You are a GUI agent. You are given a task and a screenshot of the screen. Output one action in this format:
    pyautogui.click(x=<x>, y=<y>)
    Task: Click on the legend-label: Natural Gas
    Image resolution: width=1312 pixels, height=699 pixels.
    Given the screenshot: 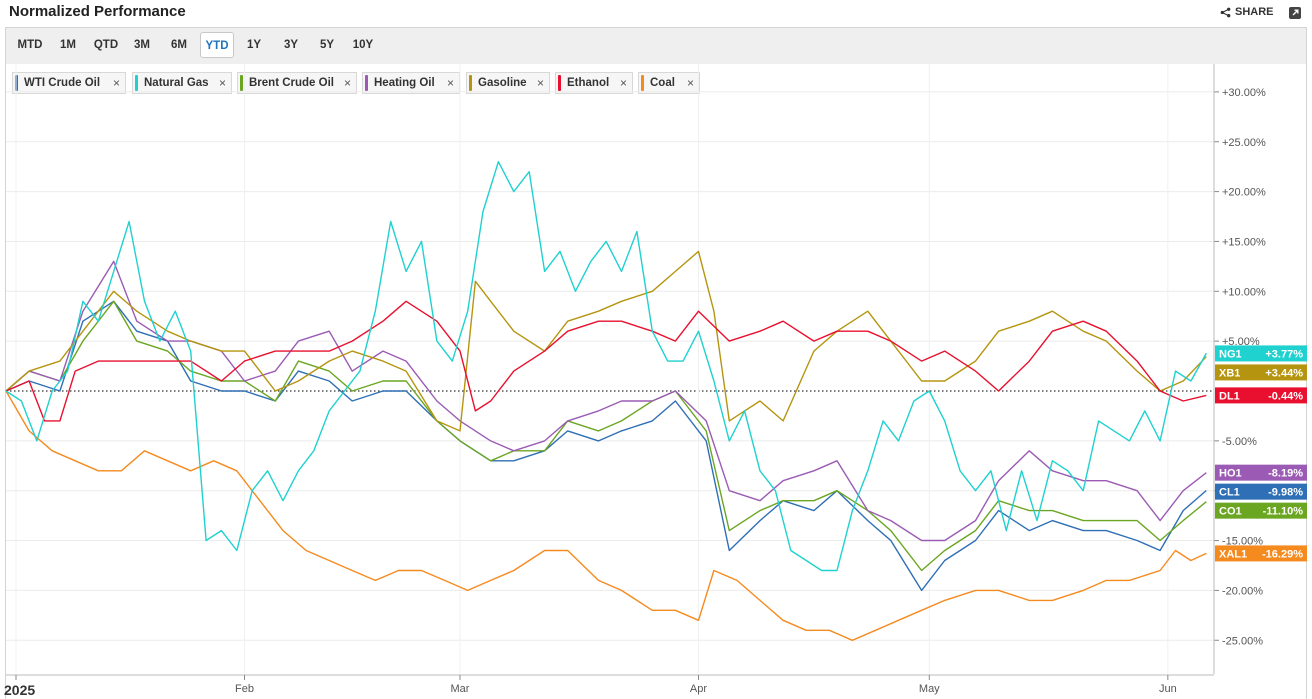 What is the action you would take?
    pyautogui.click(x=176, y=83)
    